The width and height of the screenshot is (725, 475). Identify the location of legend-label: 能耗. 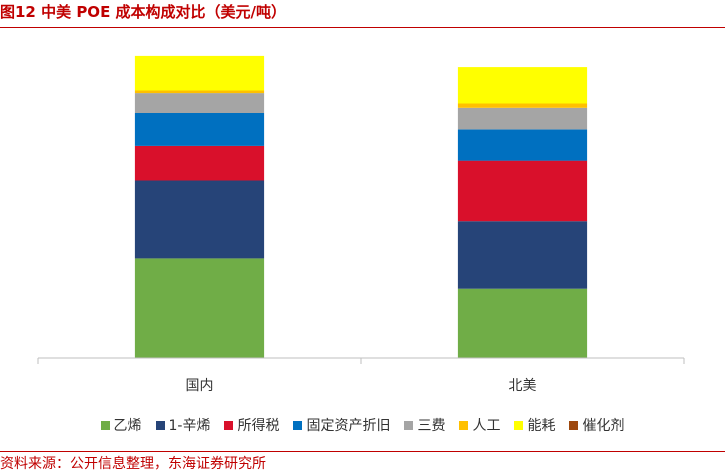
(541, 426).